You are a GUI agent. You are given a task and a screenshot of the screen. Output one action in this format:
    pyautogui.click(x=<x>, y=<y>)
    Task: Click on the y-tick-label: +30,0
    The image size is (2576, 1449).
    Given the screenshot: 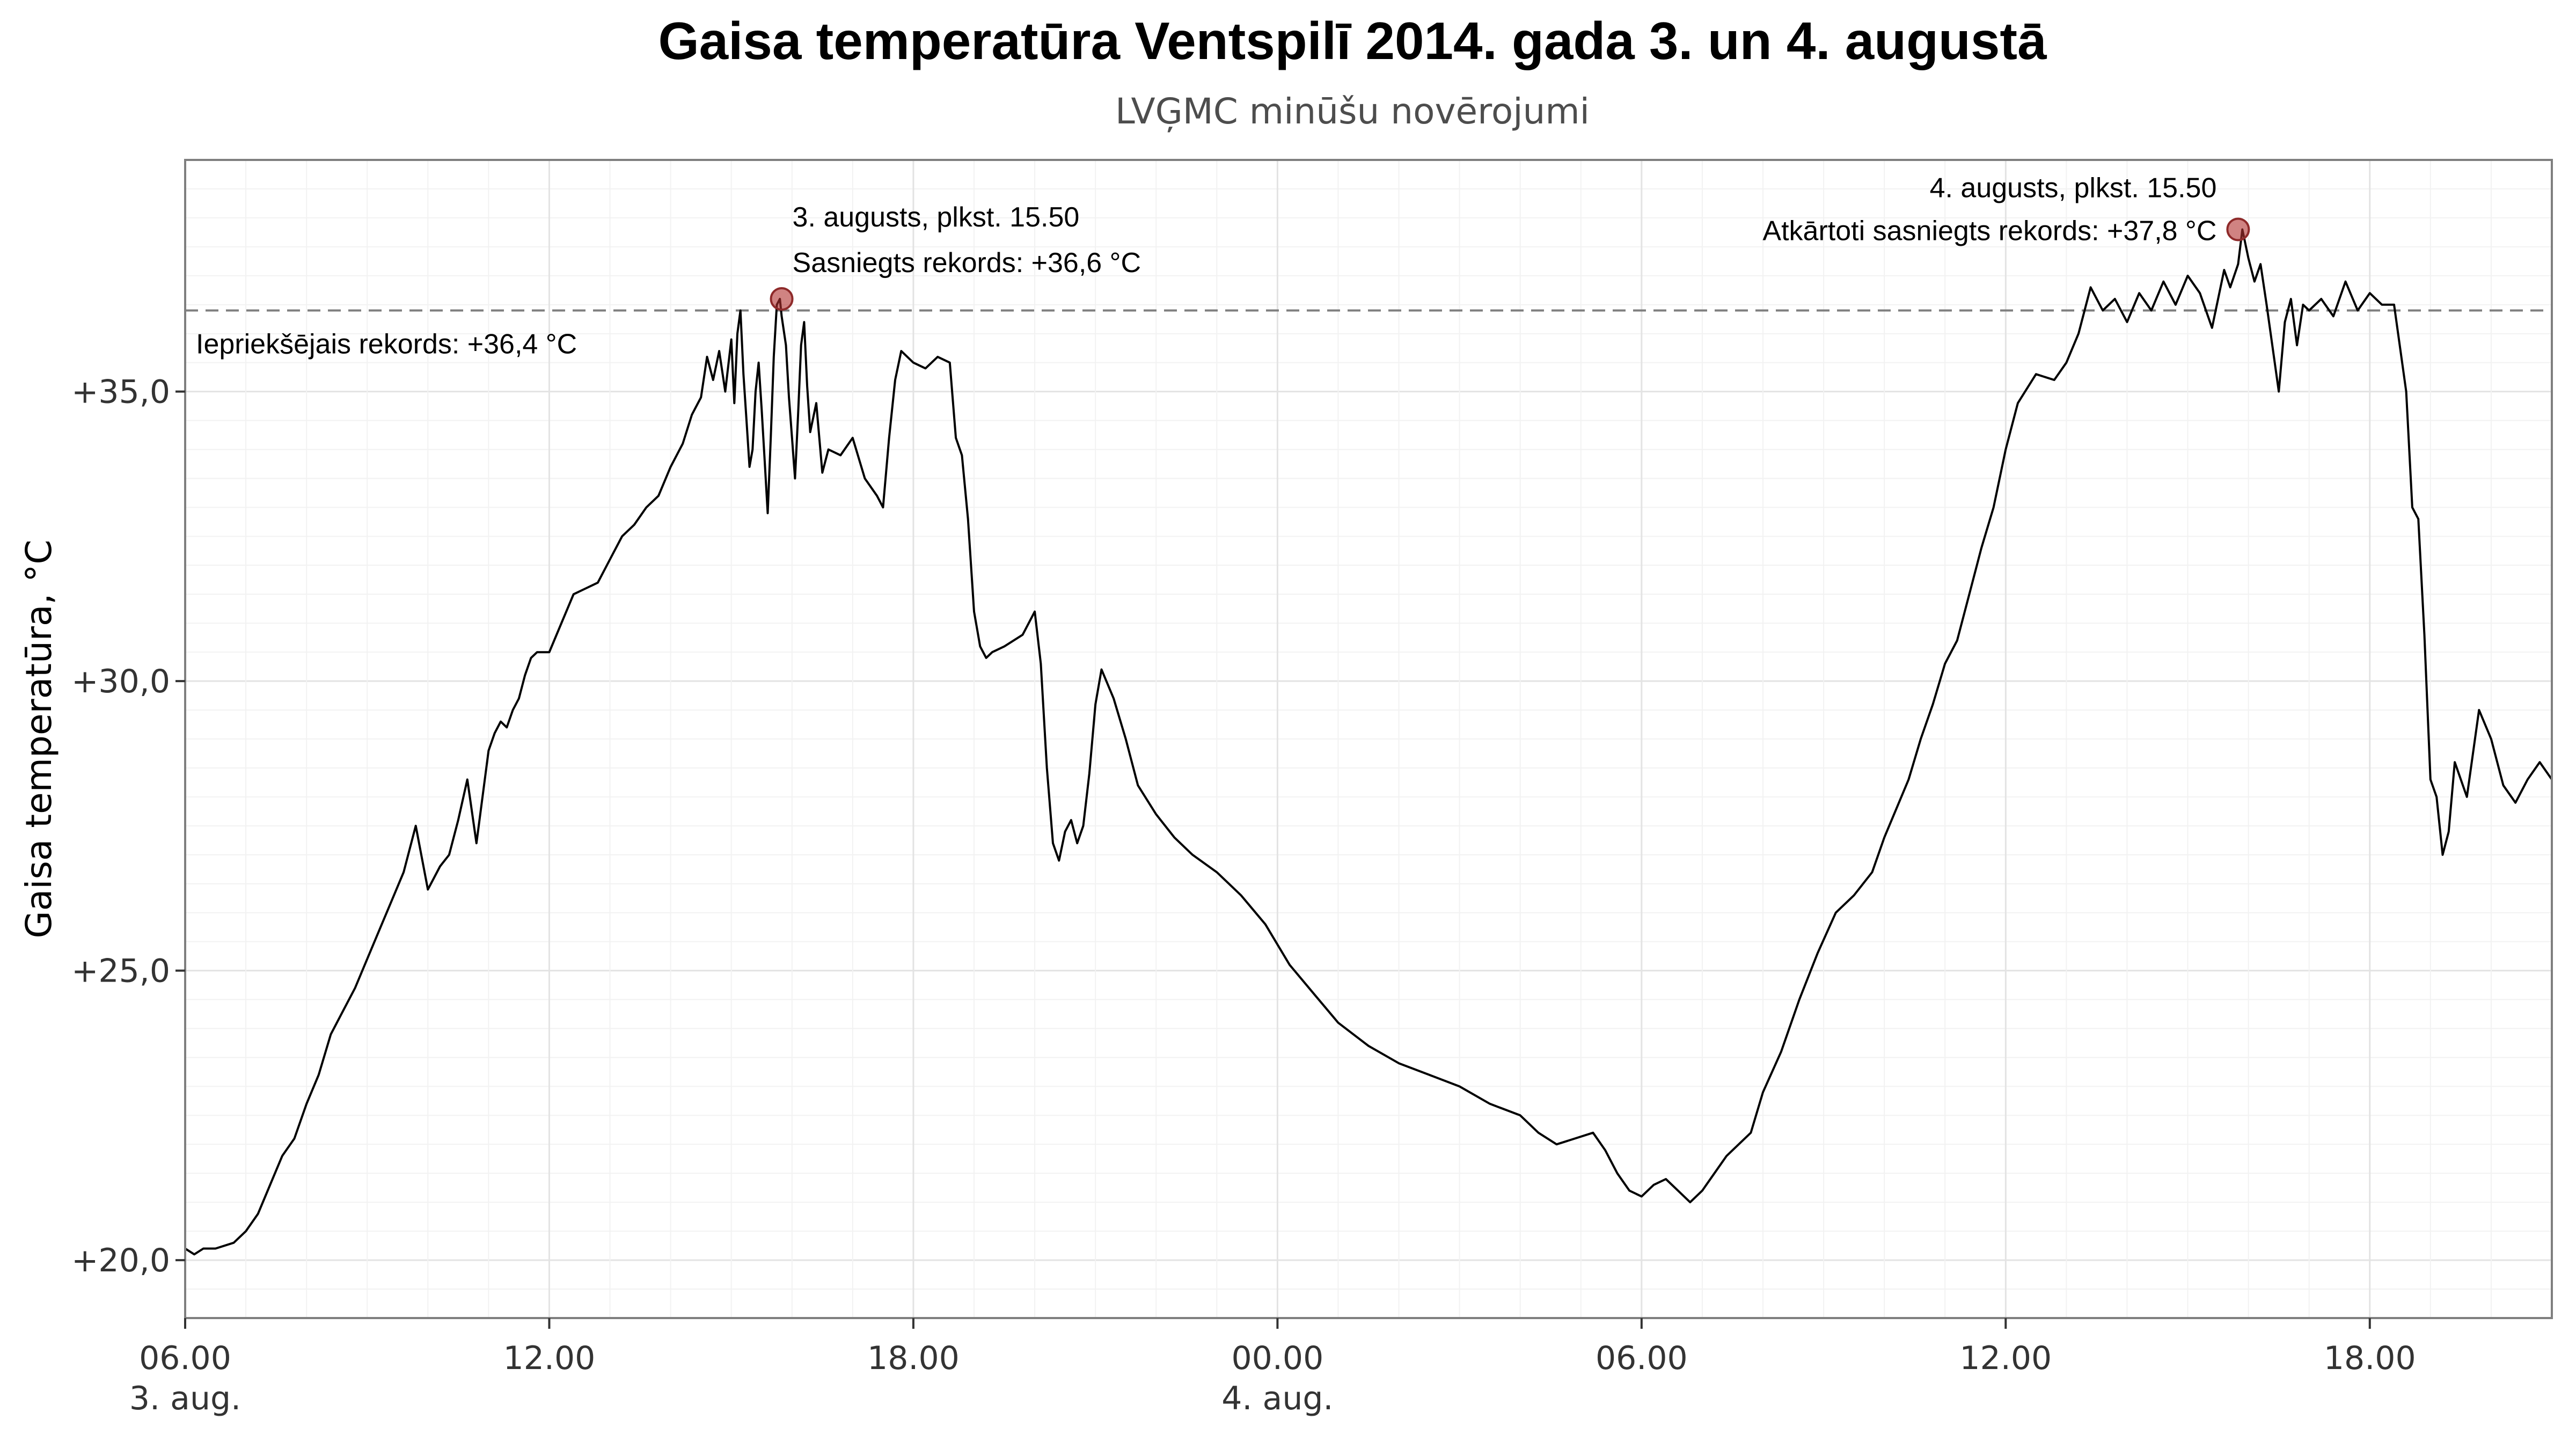 What is the action you would take?
    pyautogui.click(x=120, y=681)
    